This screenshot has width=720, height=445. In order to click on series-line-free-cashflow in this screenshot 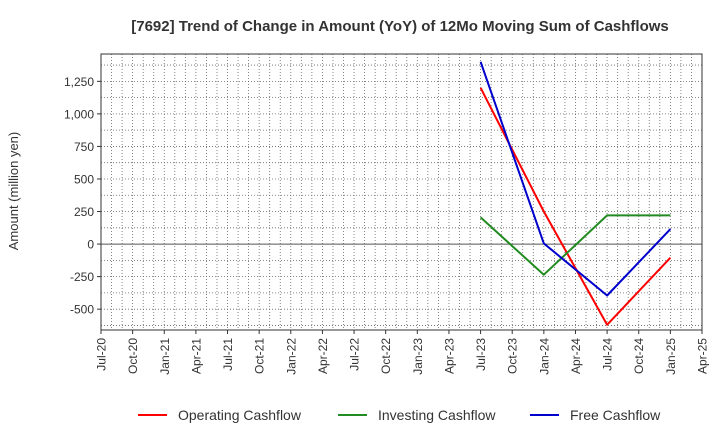, I will do `click(575, 179)`.